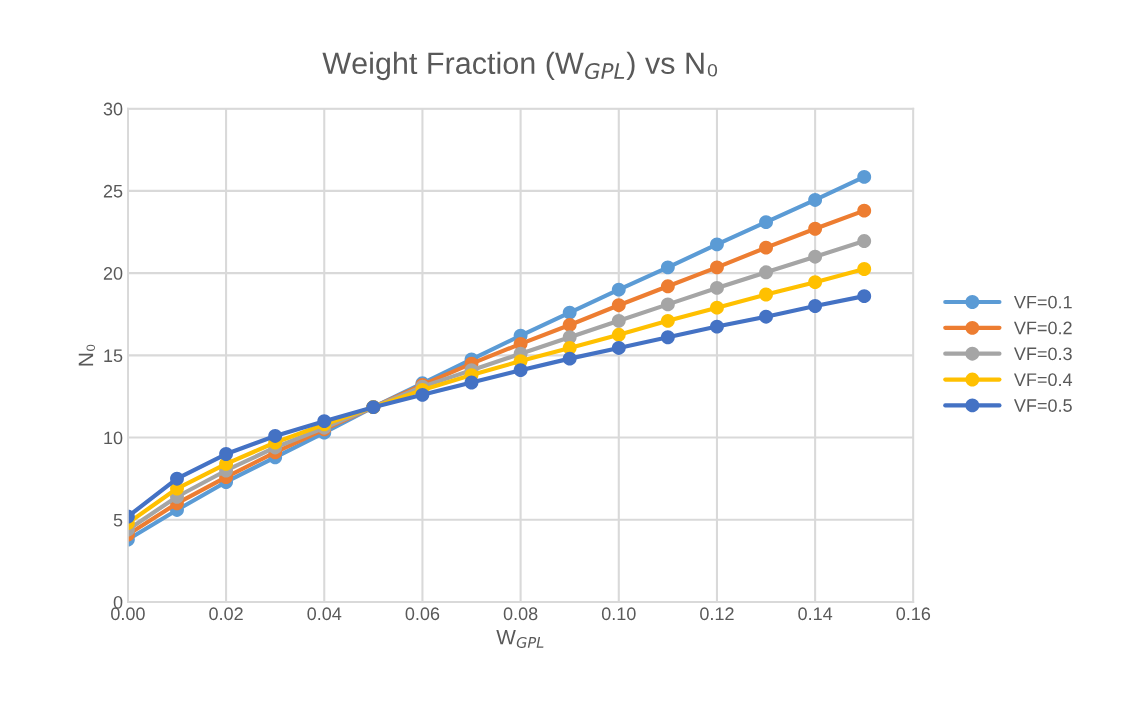 This screenshot has width=1122, height=715. Describe the element at coordinates (618, 614) in the screenshot. I see `x-tick-label: 0.10` at that location.